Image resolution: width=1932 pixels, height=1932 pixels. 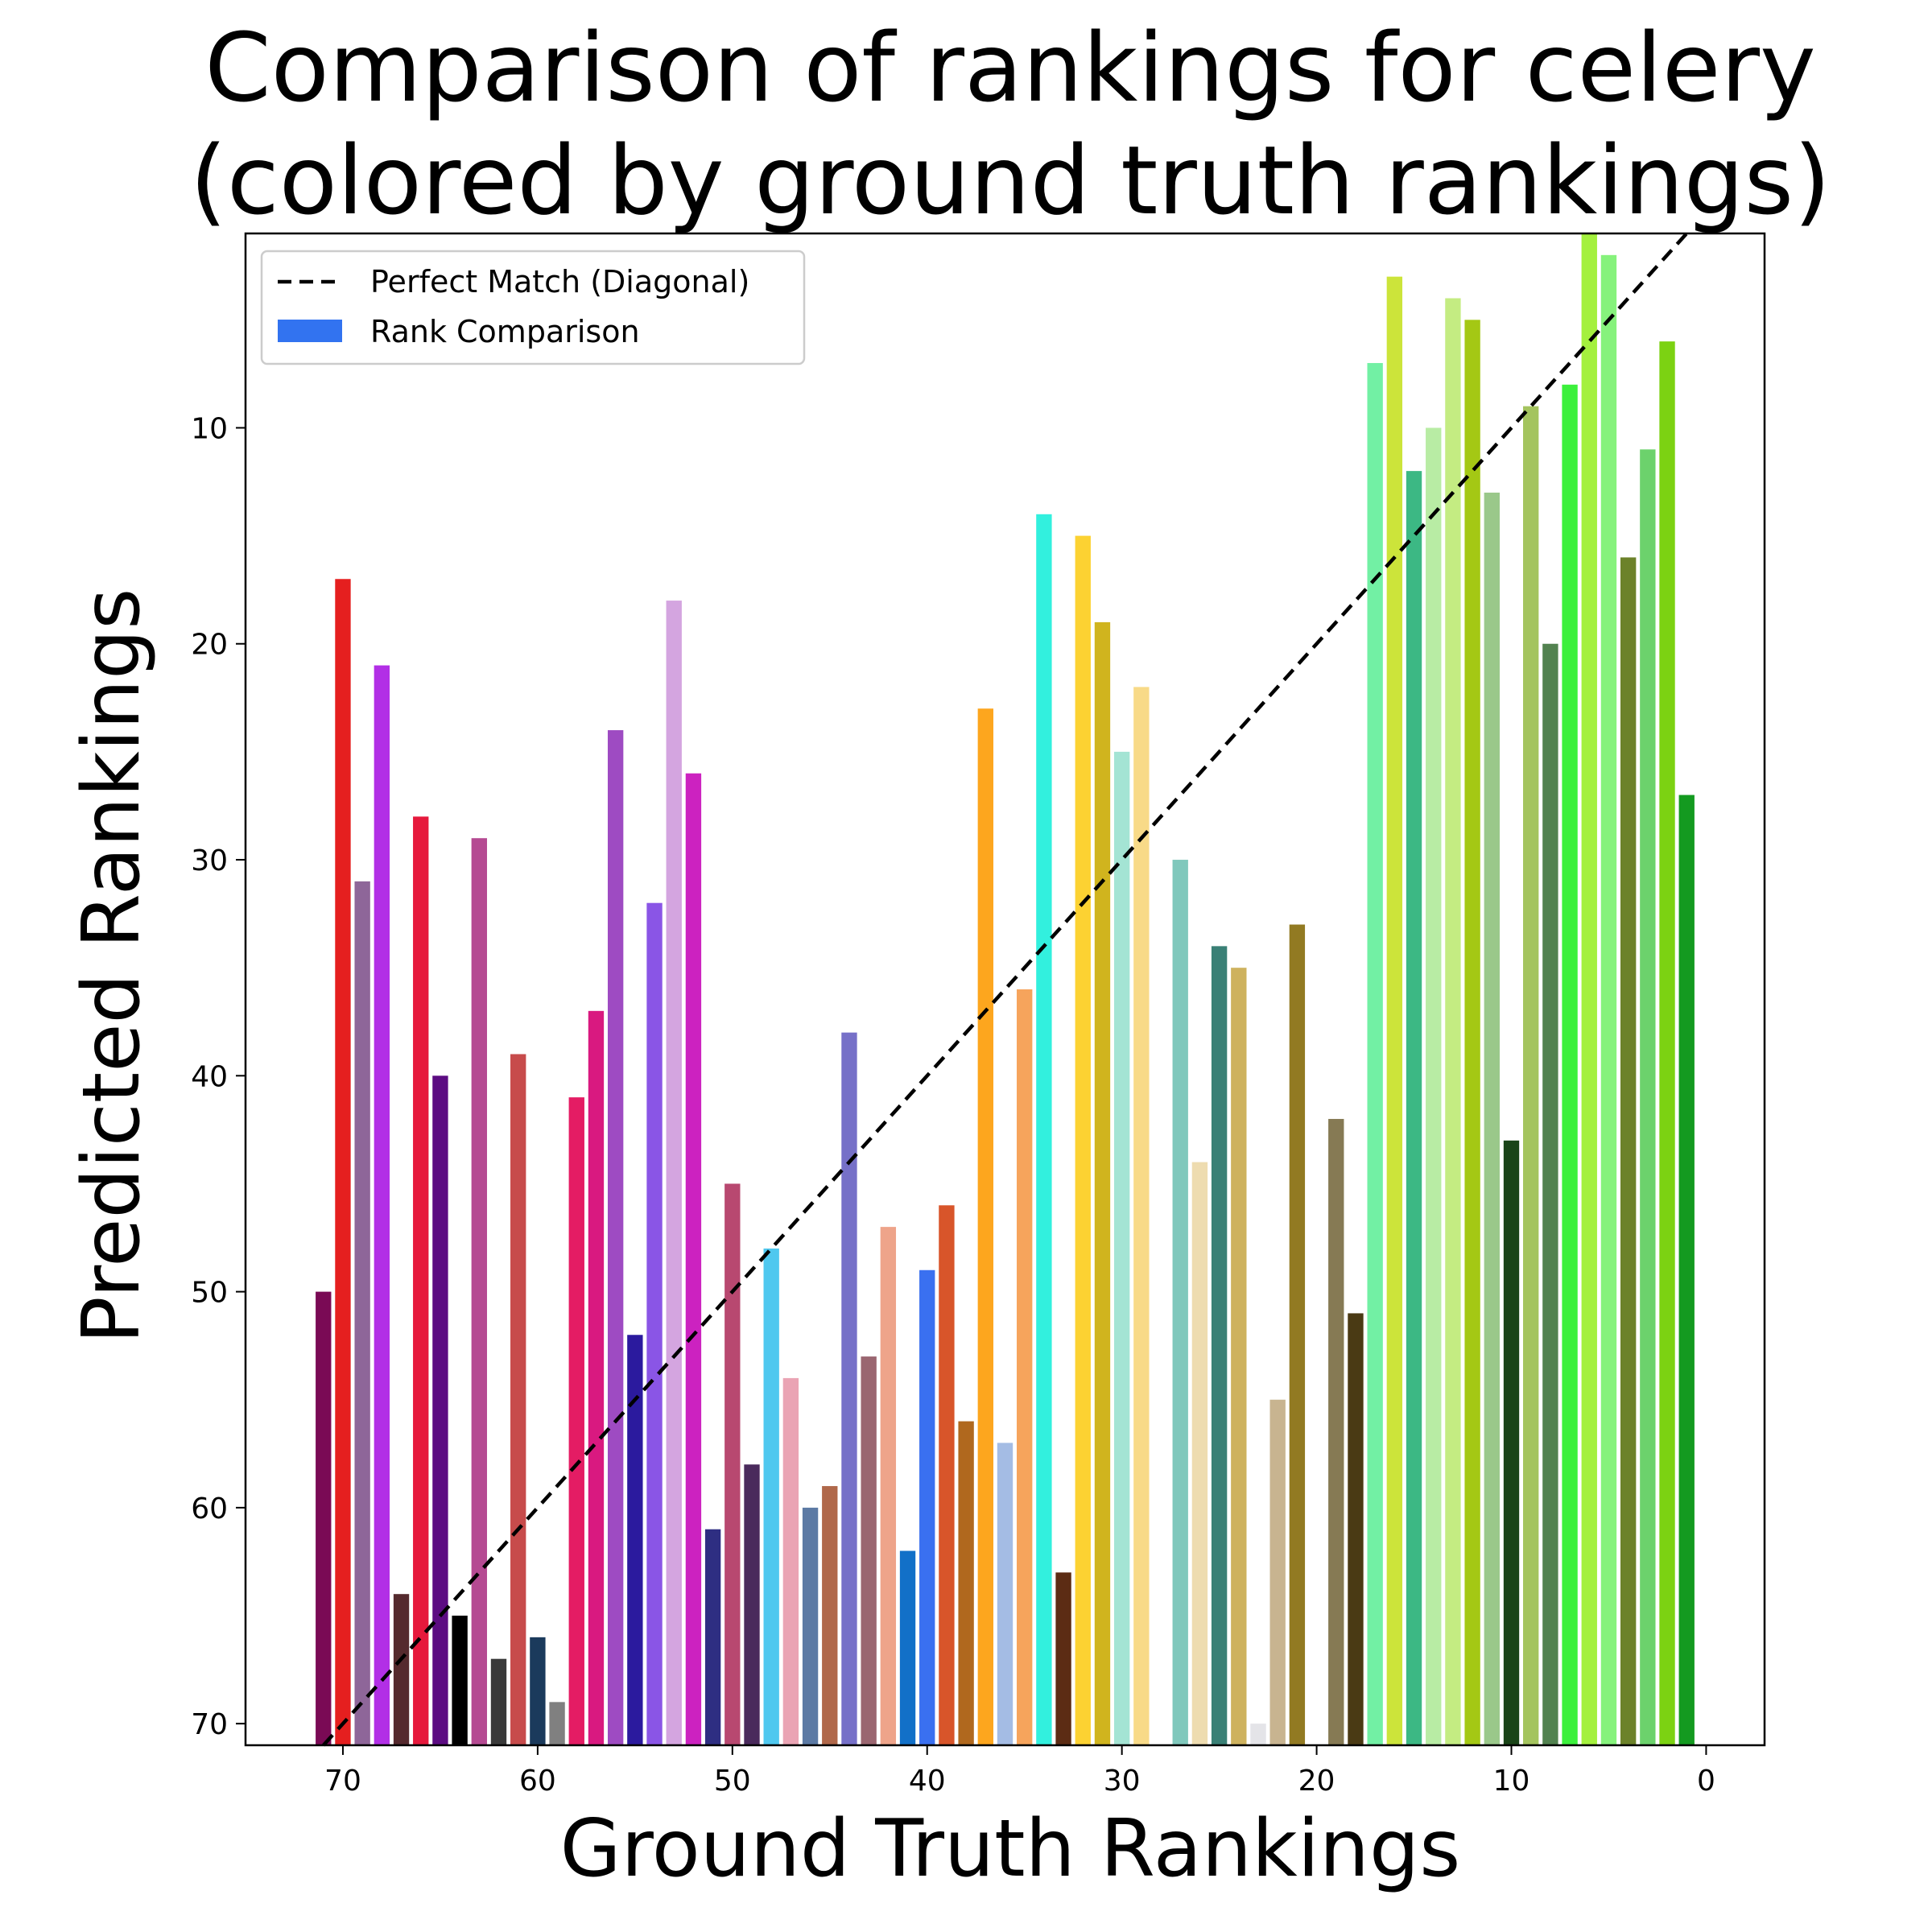 I want to click on y-tick-label-30: 30, so click(x=209, y=860).